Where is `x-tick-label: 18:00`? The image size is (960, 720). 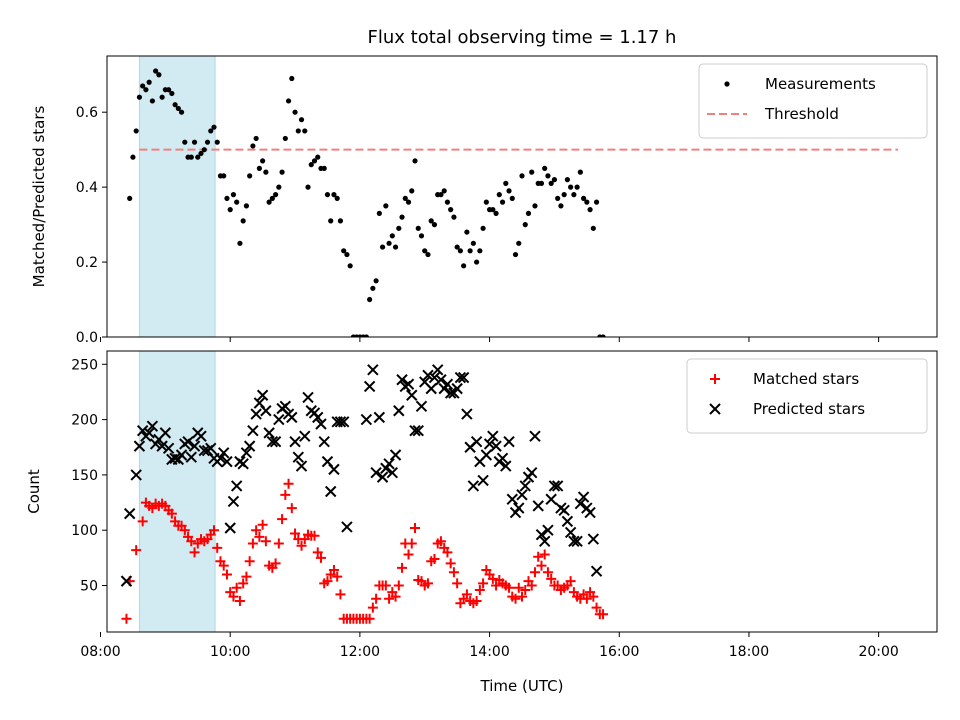 x-tick-label: 18:00 is located at coordinates (749, 652).